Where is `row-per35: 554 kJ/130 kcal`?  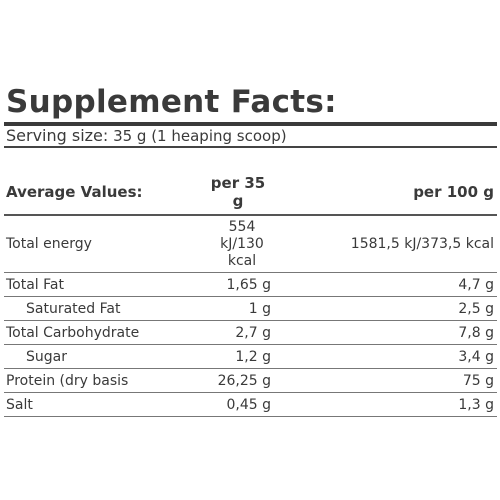 row-per35: 554 kJ/130 kcal is located at coordinates (237, 244).